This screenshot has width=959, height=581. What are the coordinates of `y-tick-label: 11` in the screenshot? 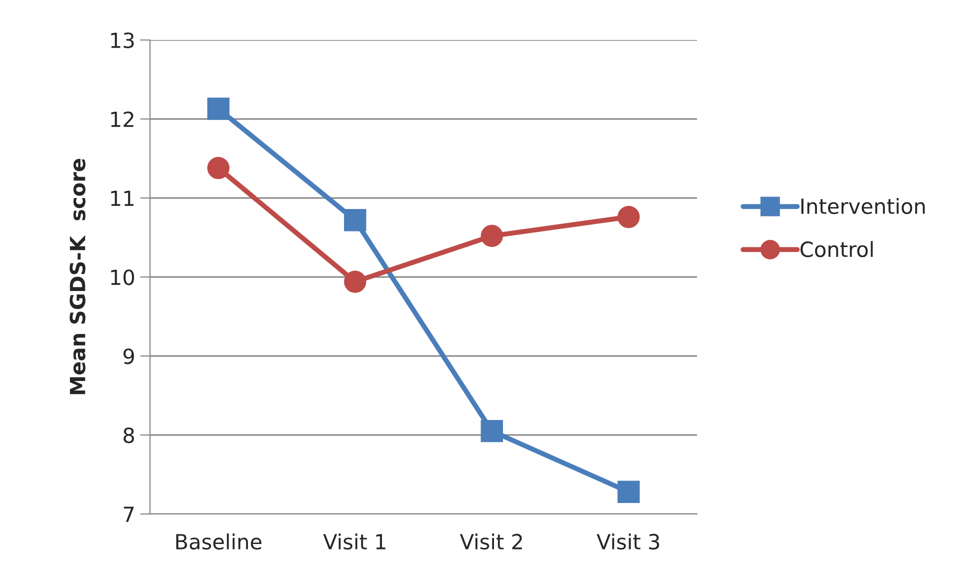 It's located at (122, 198).